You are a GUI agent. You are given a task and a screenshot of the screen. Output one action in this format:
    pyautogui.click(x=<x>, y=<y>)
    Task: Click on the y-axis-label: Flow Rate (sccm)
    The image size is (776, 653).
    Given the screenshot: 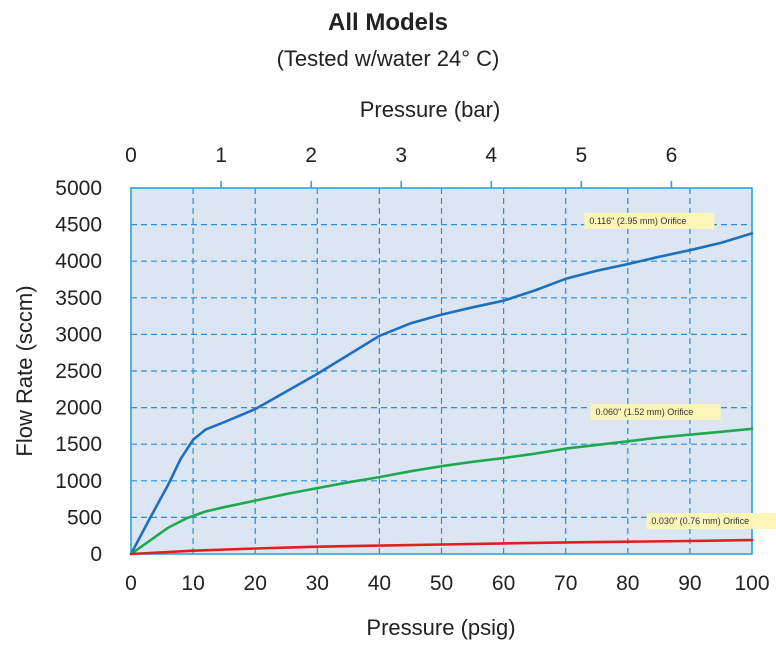 What is the action you would take?
    pyautogui.click(x=24, y=370)
    